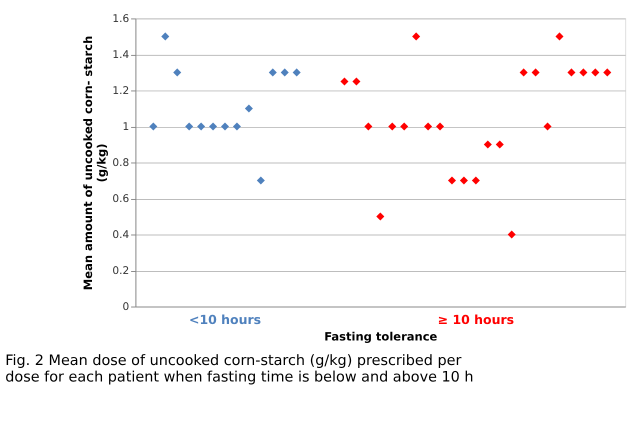  Describe the element at coordinates (381, 337) in the screenshot. I see `x-axis-title: Fasting tolerance` at that location.